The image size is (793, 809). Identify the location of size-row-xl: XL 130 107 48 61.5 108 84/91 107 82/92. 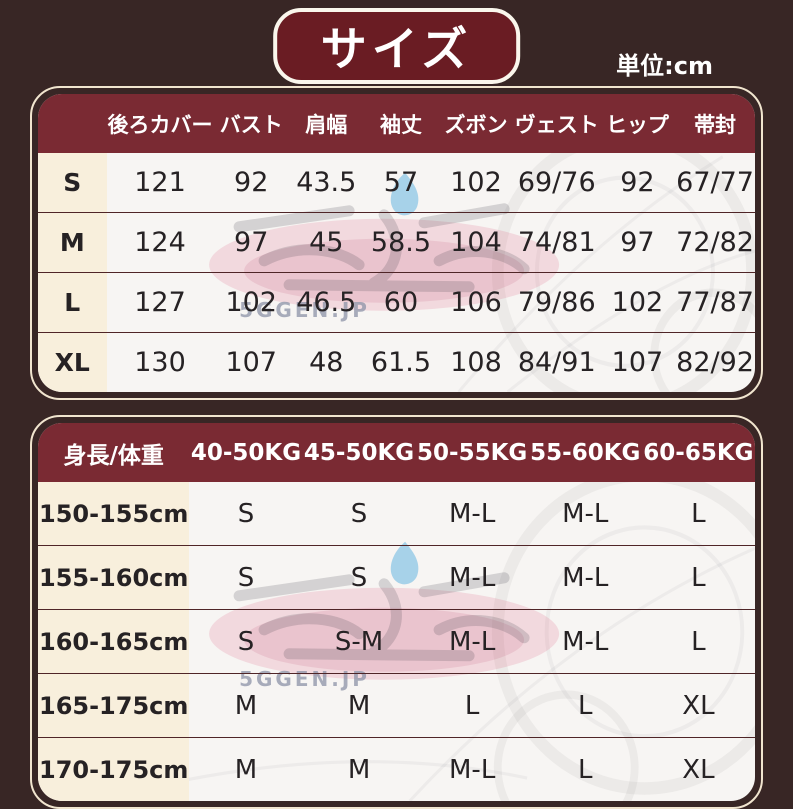
(396, 362).